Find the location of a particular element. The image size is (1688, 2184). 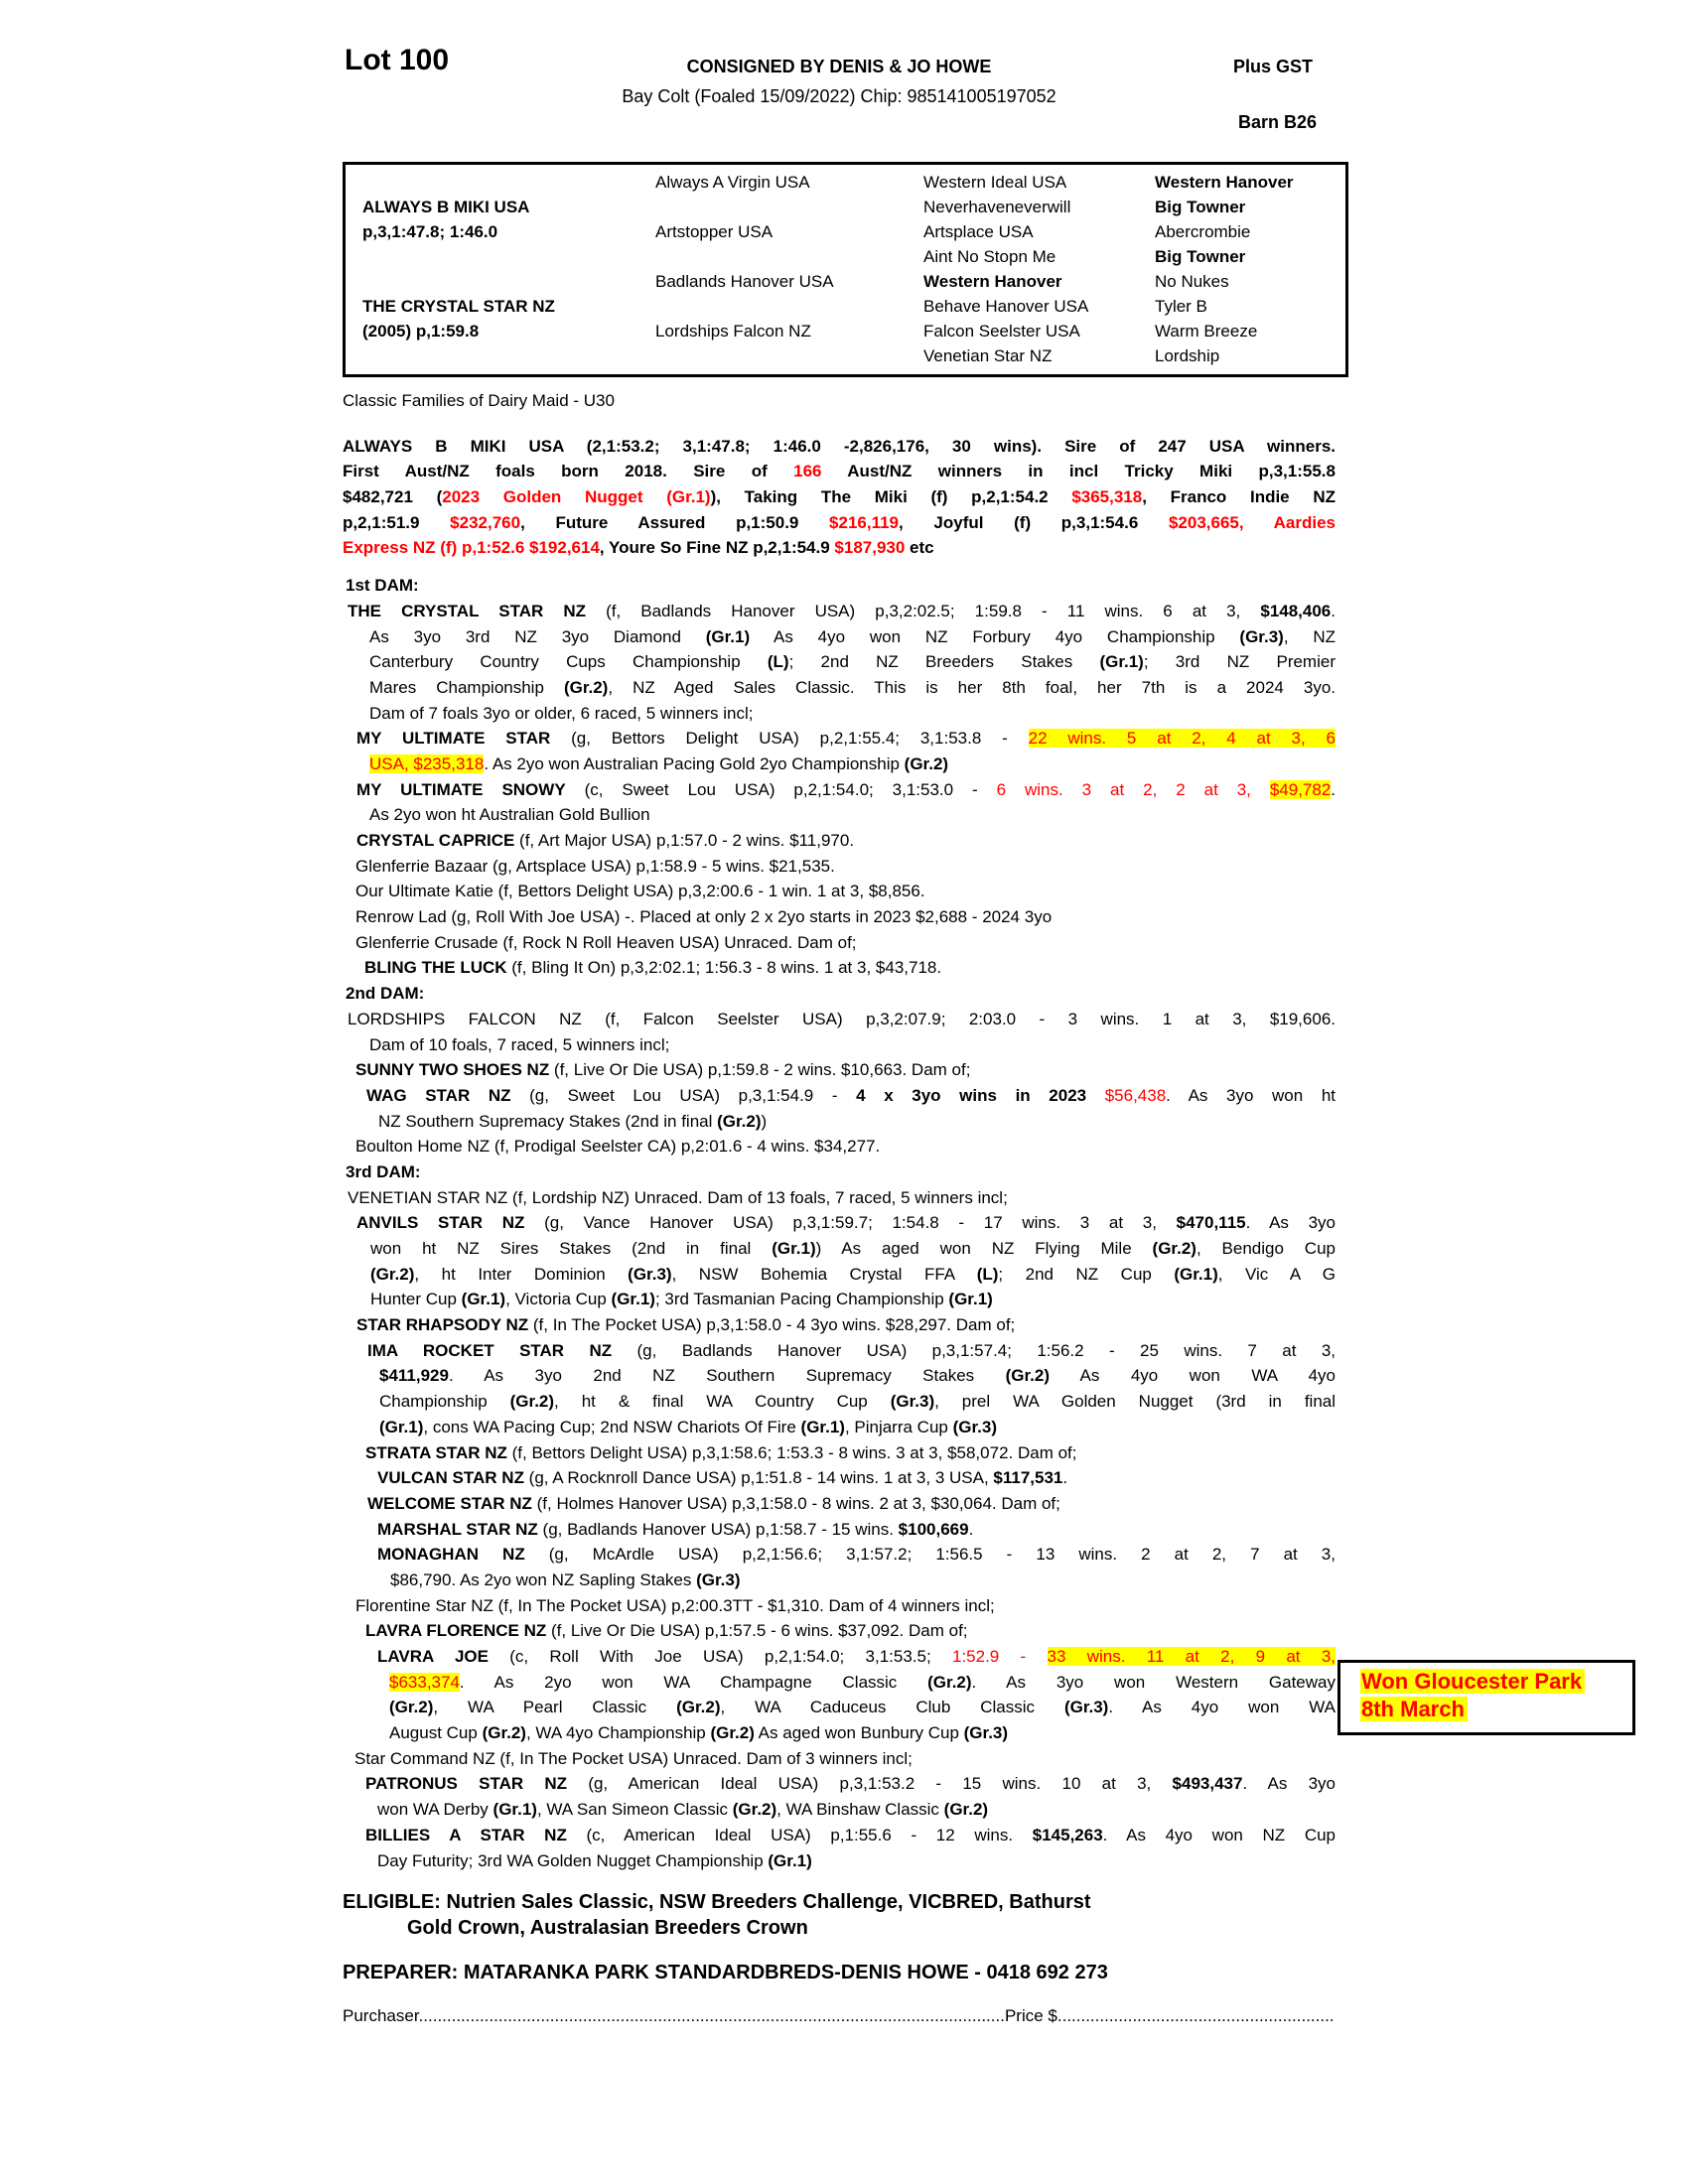

consignor-title: CONSIGNED BY DENIS & JO HOWE is located at coordinates (839, 66).